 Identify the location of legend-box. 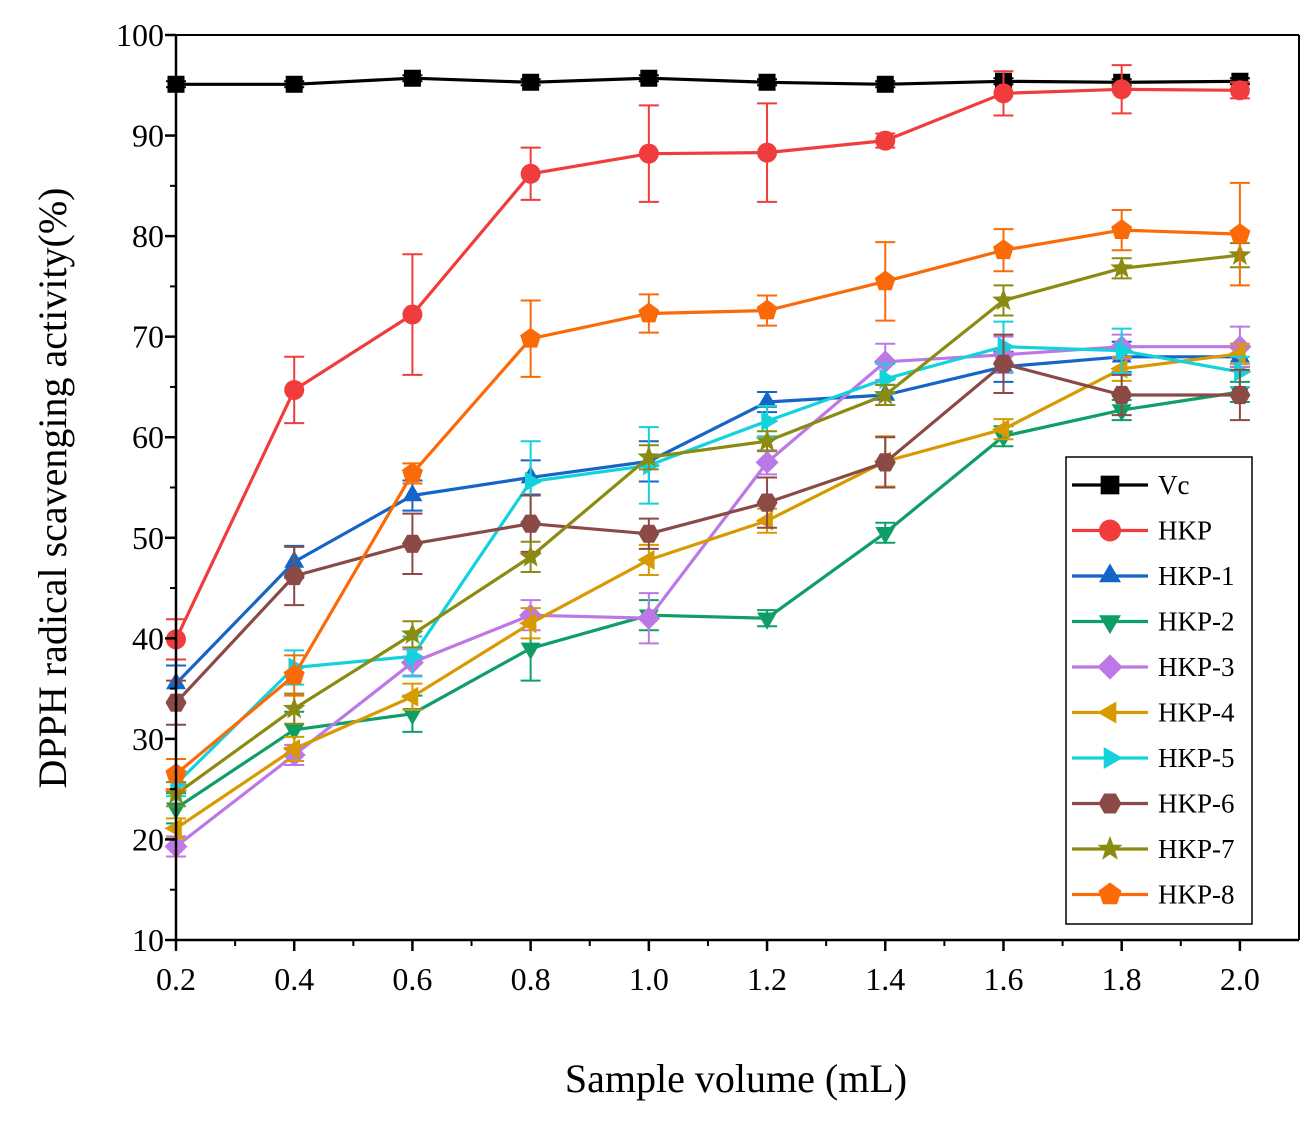
(1159, 690).